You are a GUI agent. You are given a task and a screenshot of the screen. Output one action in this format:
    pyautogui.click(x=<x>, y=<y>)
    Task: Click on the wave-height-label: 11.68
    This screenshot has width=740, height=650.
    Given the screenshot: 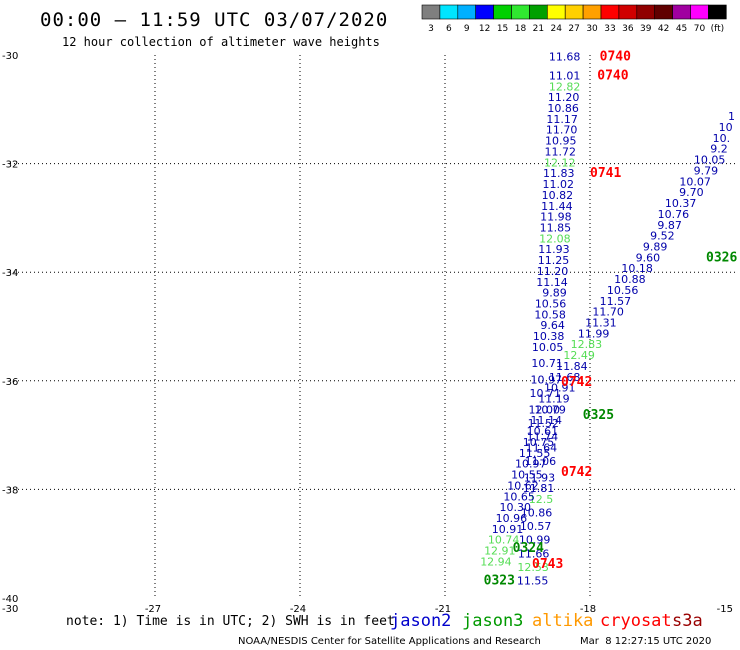 What is the action you would take?
    pyautogui.click(x=565, y=56)
    